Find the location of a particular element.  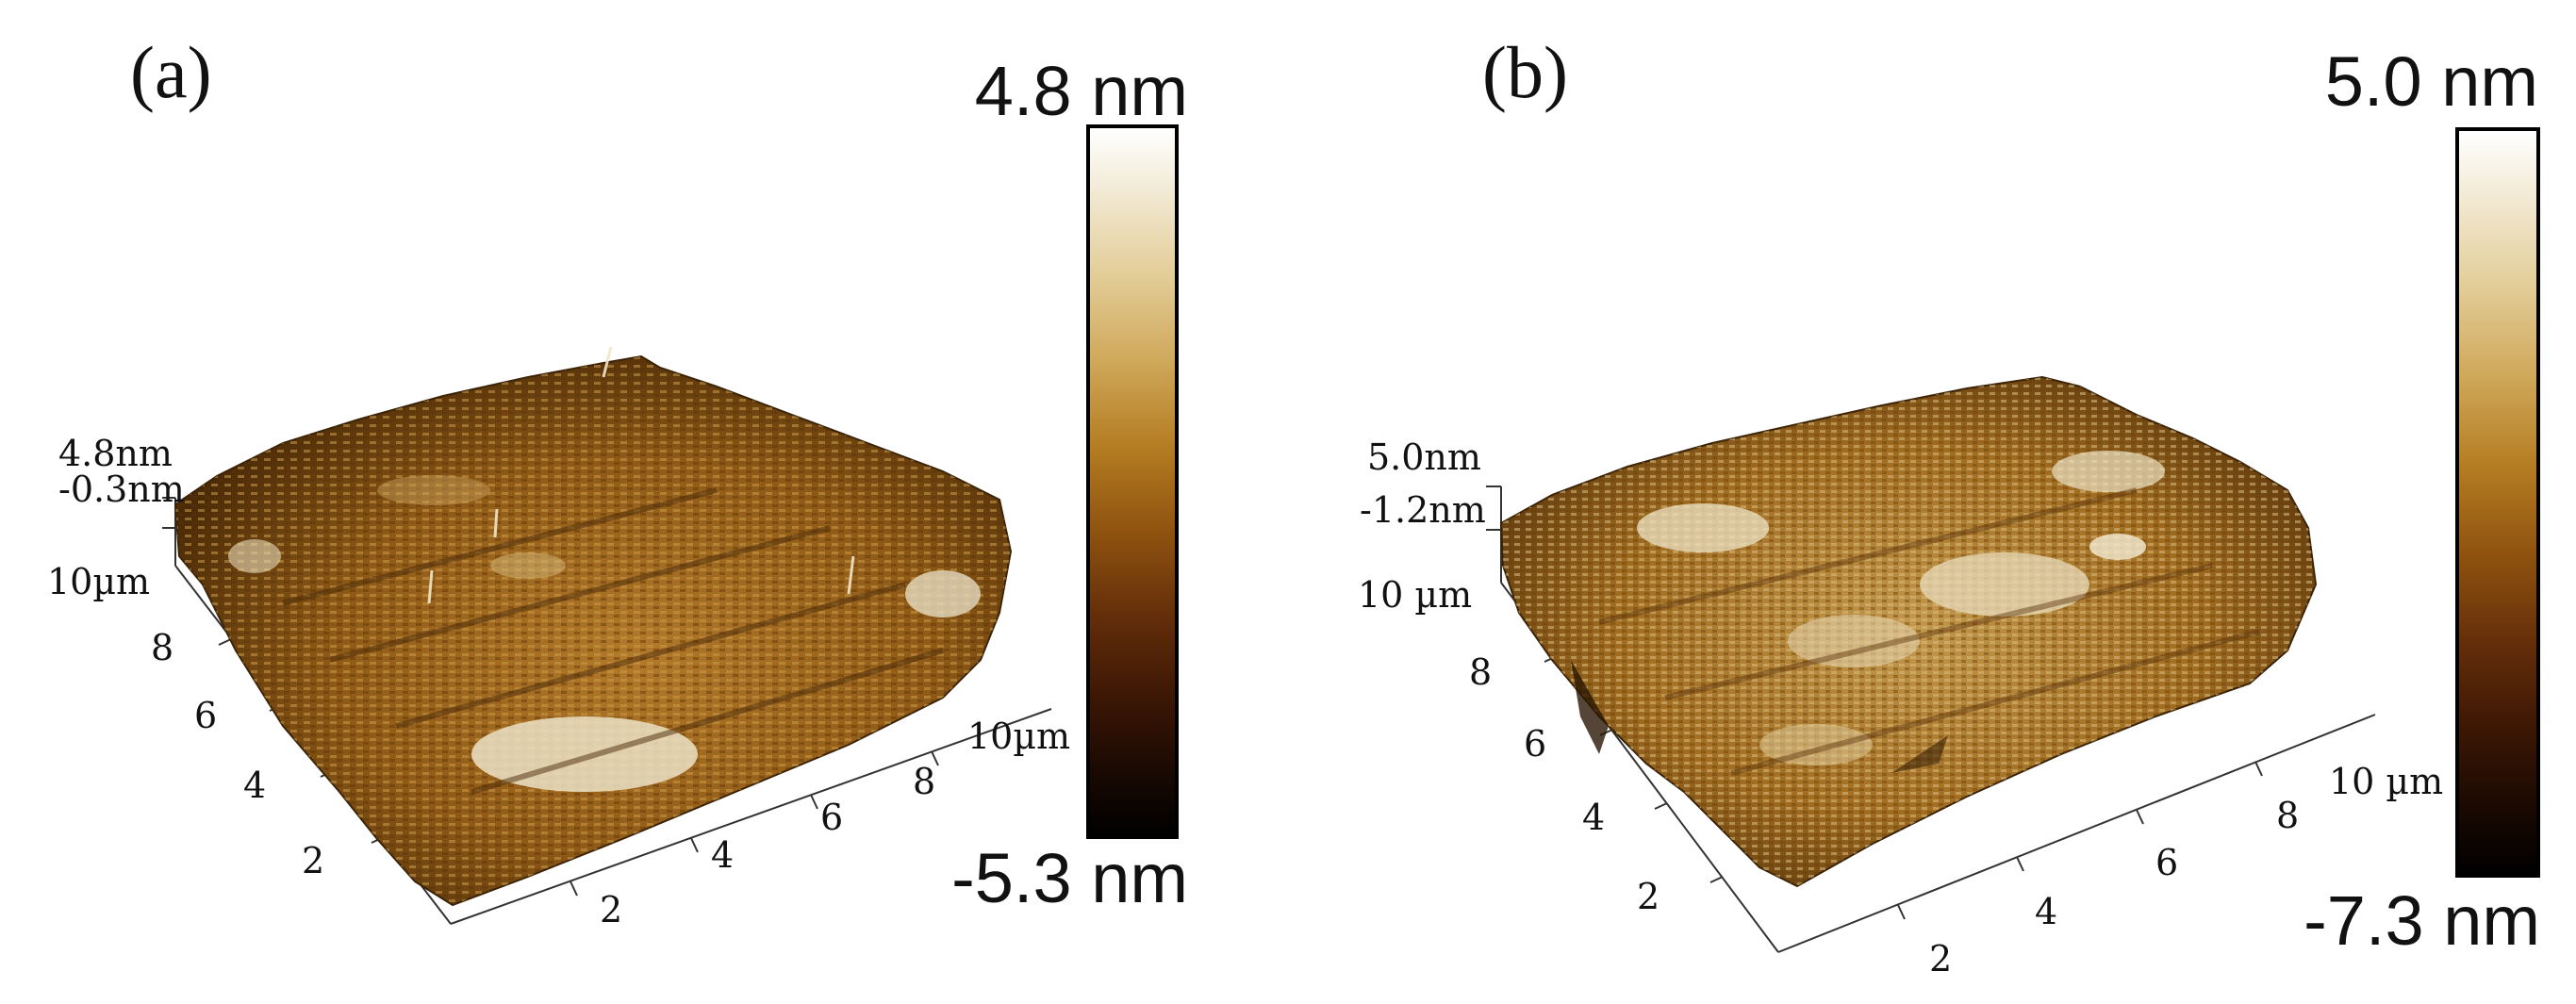

panel-a-scale-min: -5.3 nm is located at coordinates (1069, 878).